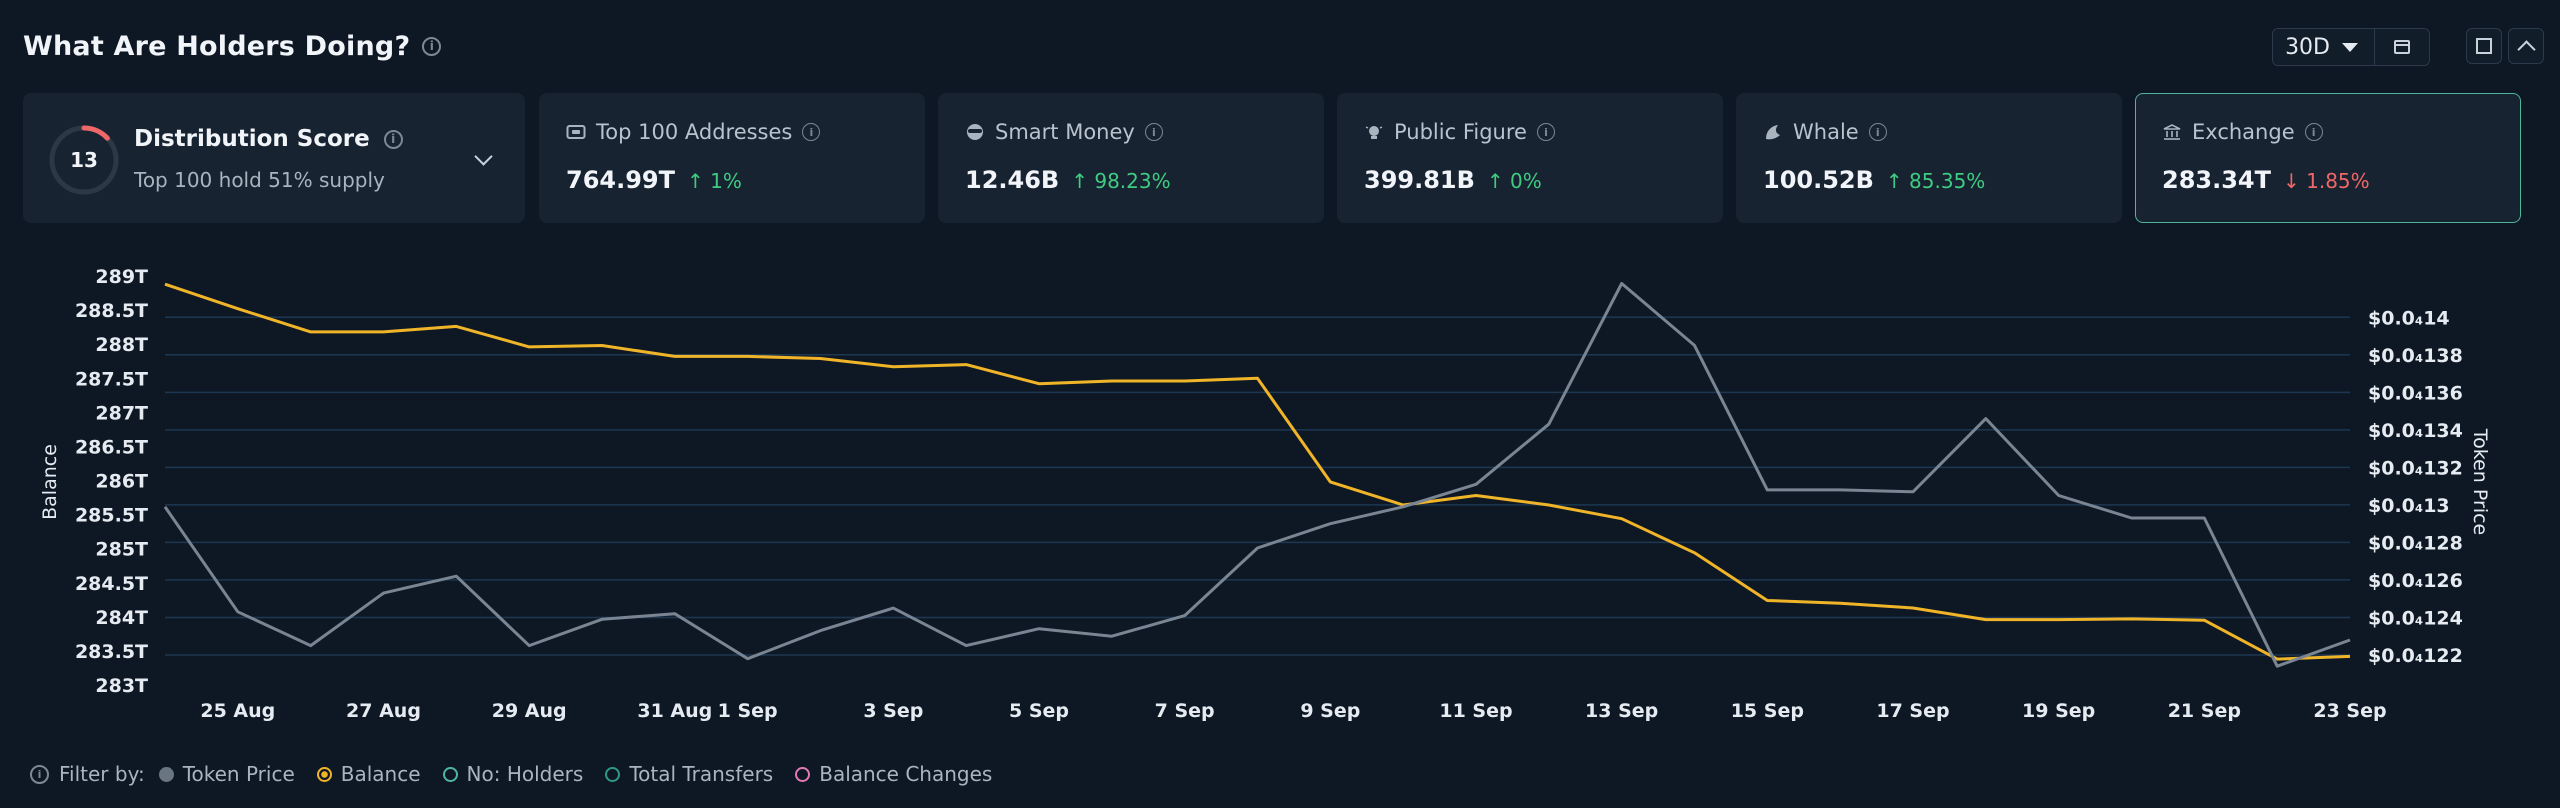 Image resolution: width=2560 pixels, height=808 pixels. What do you see at coordinates (1374, 132) in the screenshot?
I see `public-figure-icon` at bounding box center [1374, 132].